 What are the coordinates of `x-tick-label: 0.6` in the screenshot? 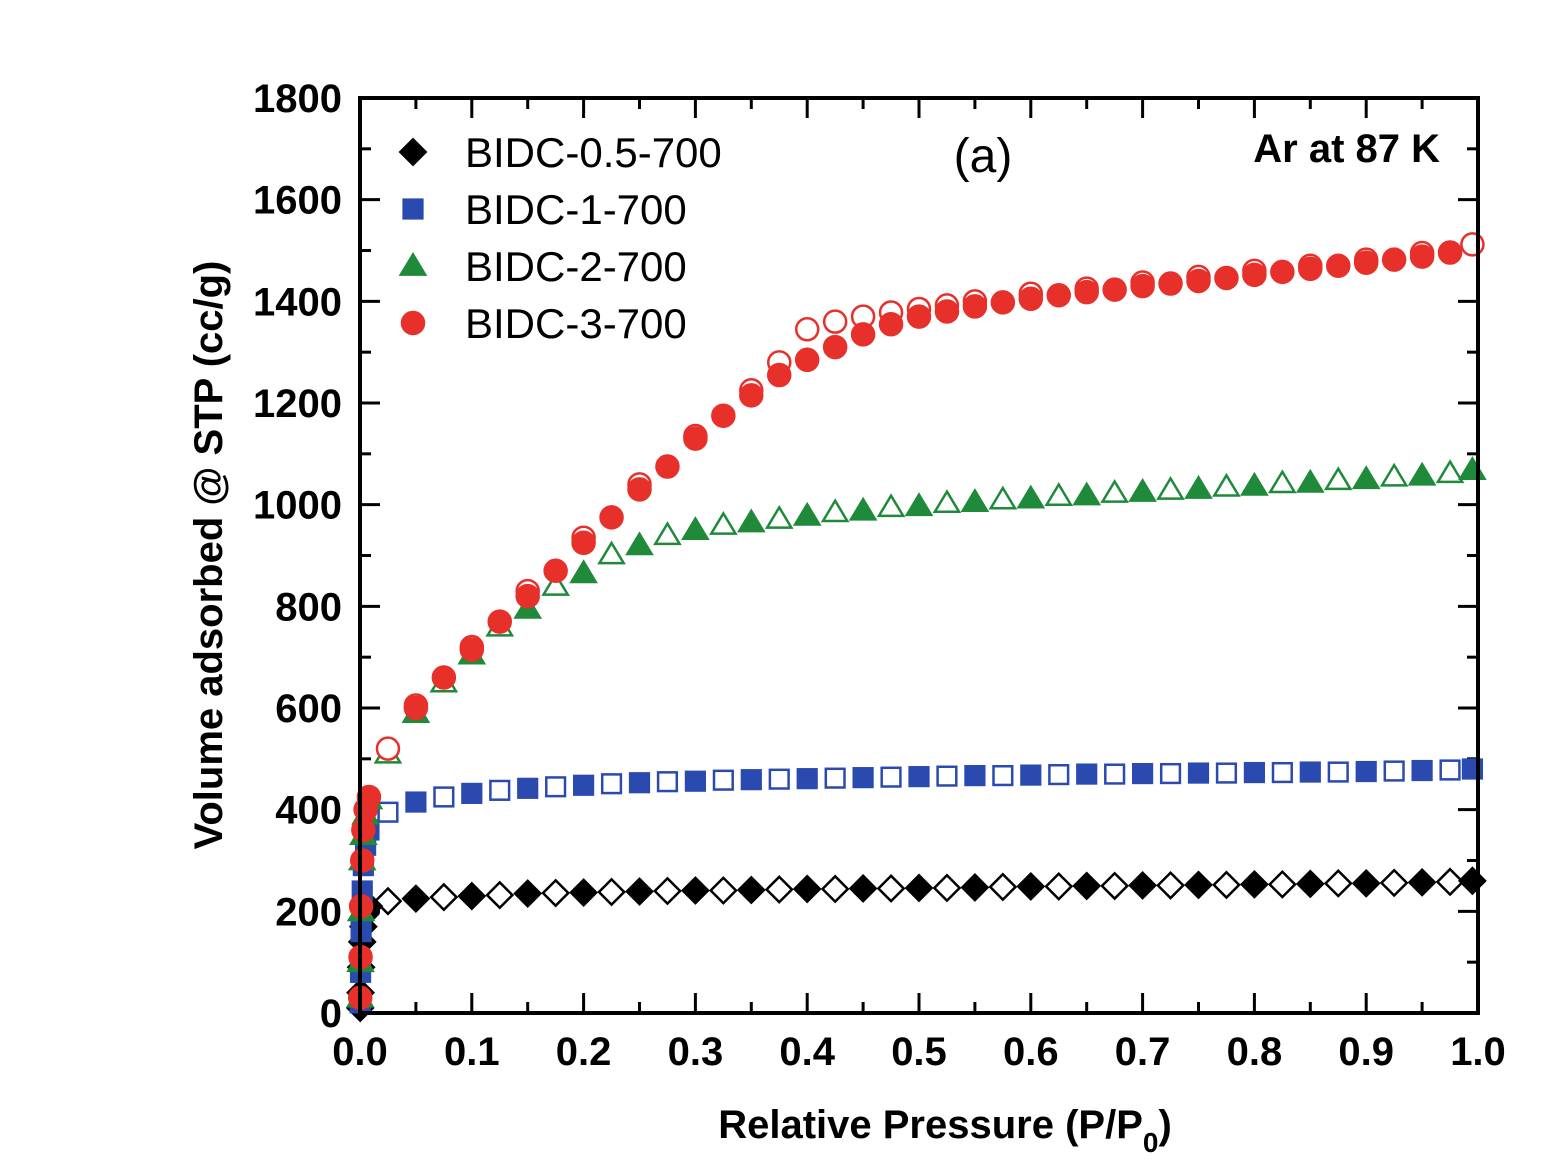 It's located at (1031, 1052).